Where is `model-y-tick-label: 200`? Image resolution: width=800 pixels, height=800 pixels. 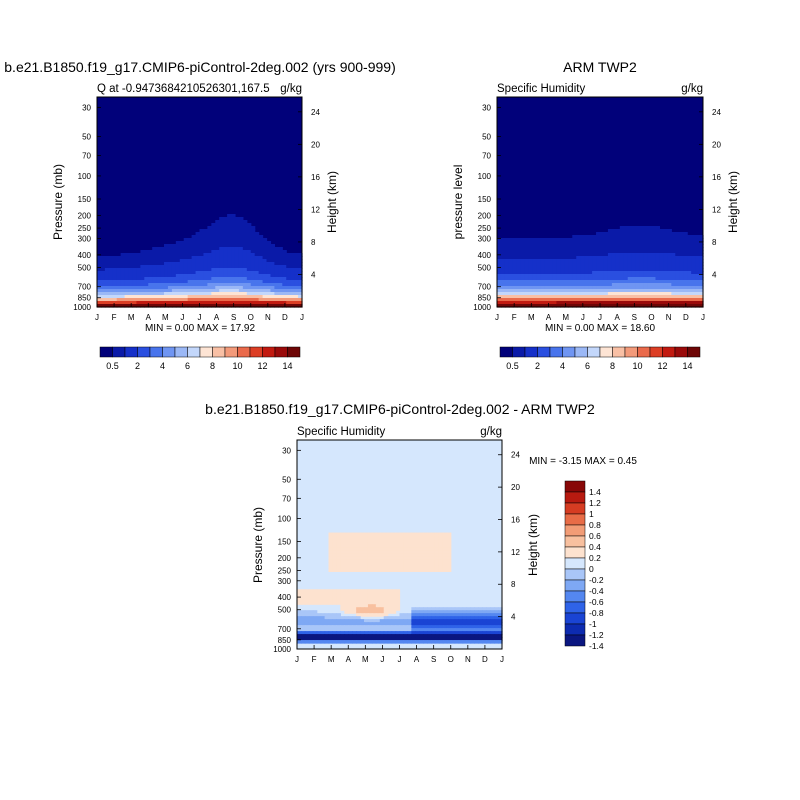
model-y-tick-label: 200 is located at coordinates (85, 215).